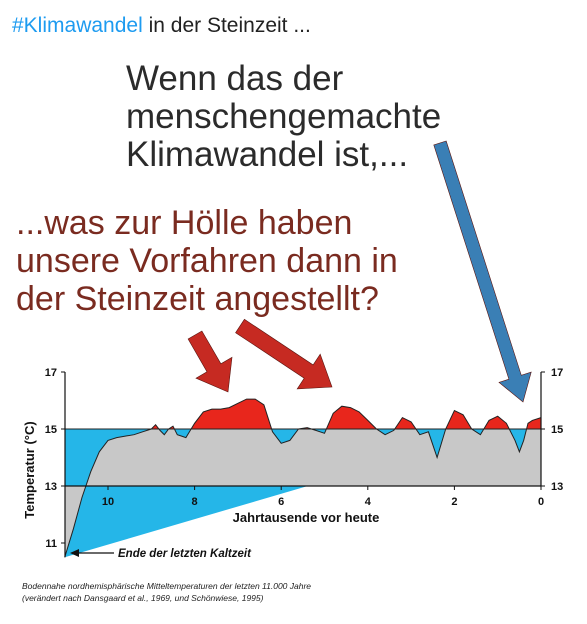 The height and width of the screenshot is (624, 587). I want to click on y-axis-label: Temperatur (°C), so click(29, 469).